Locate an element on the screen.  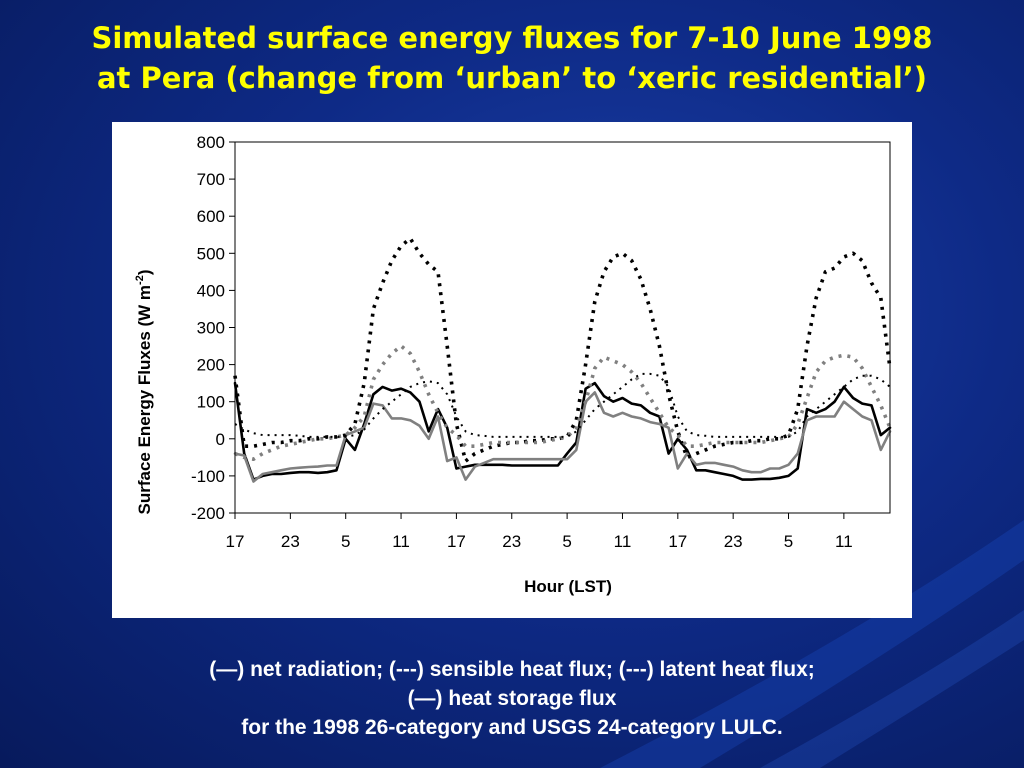
caption-line-2: (—) heat storage flux is located at coordinates (512, 698).